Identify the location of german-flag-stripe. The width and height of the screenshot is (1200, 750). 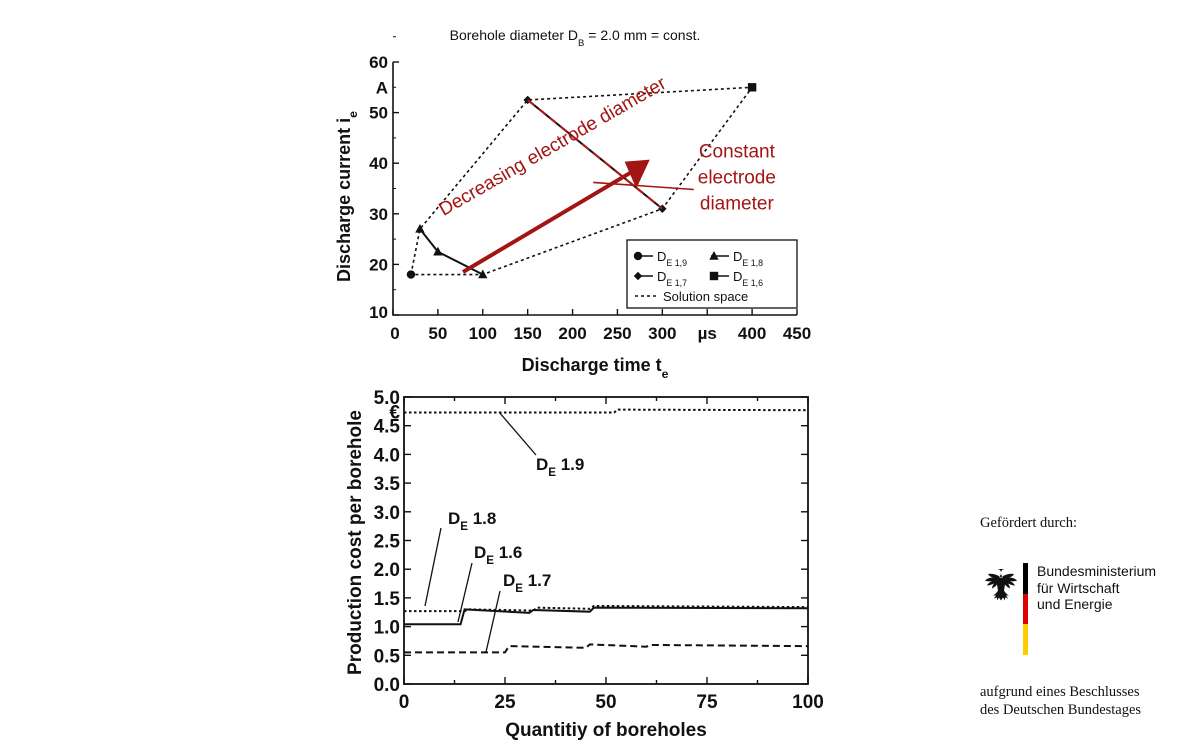
(1025, 609).